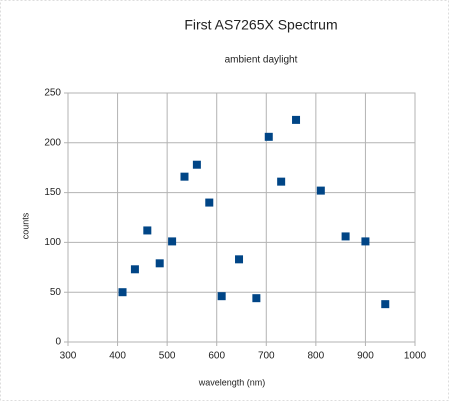 This screenshot has height=401, width=449. I want to click on x-tick-label: 600, so click(216, 356).